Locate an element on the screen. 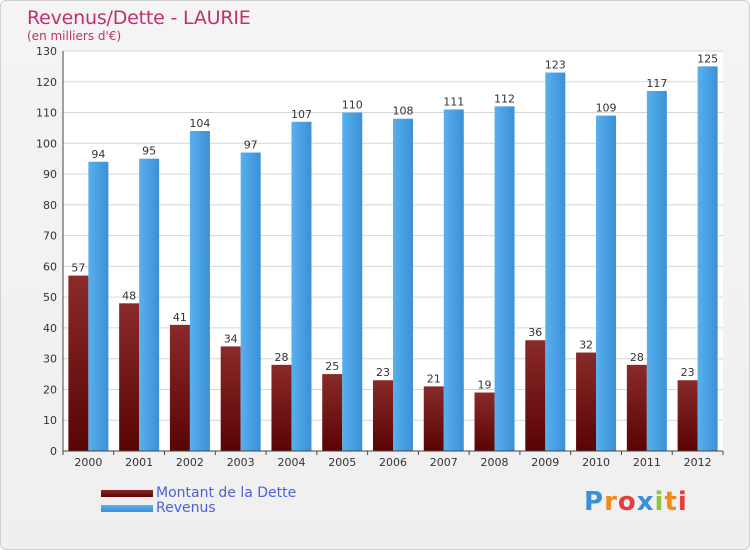  data-label-revenus: 117 is located at coordinates (656, 83).